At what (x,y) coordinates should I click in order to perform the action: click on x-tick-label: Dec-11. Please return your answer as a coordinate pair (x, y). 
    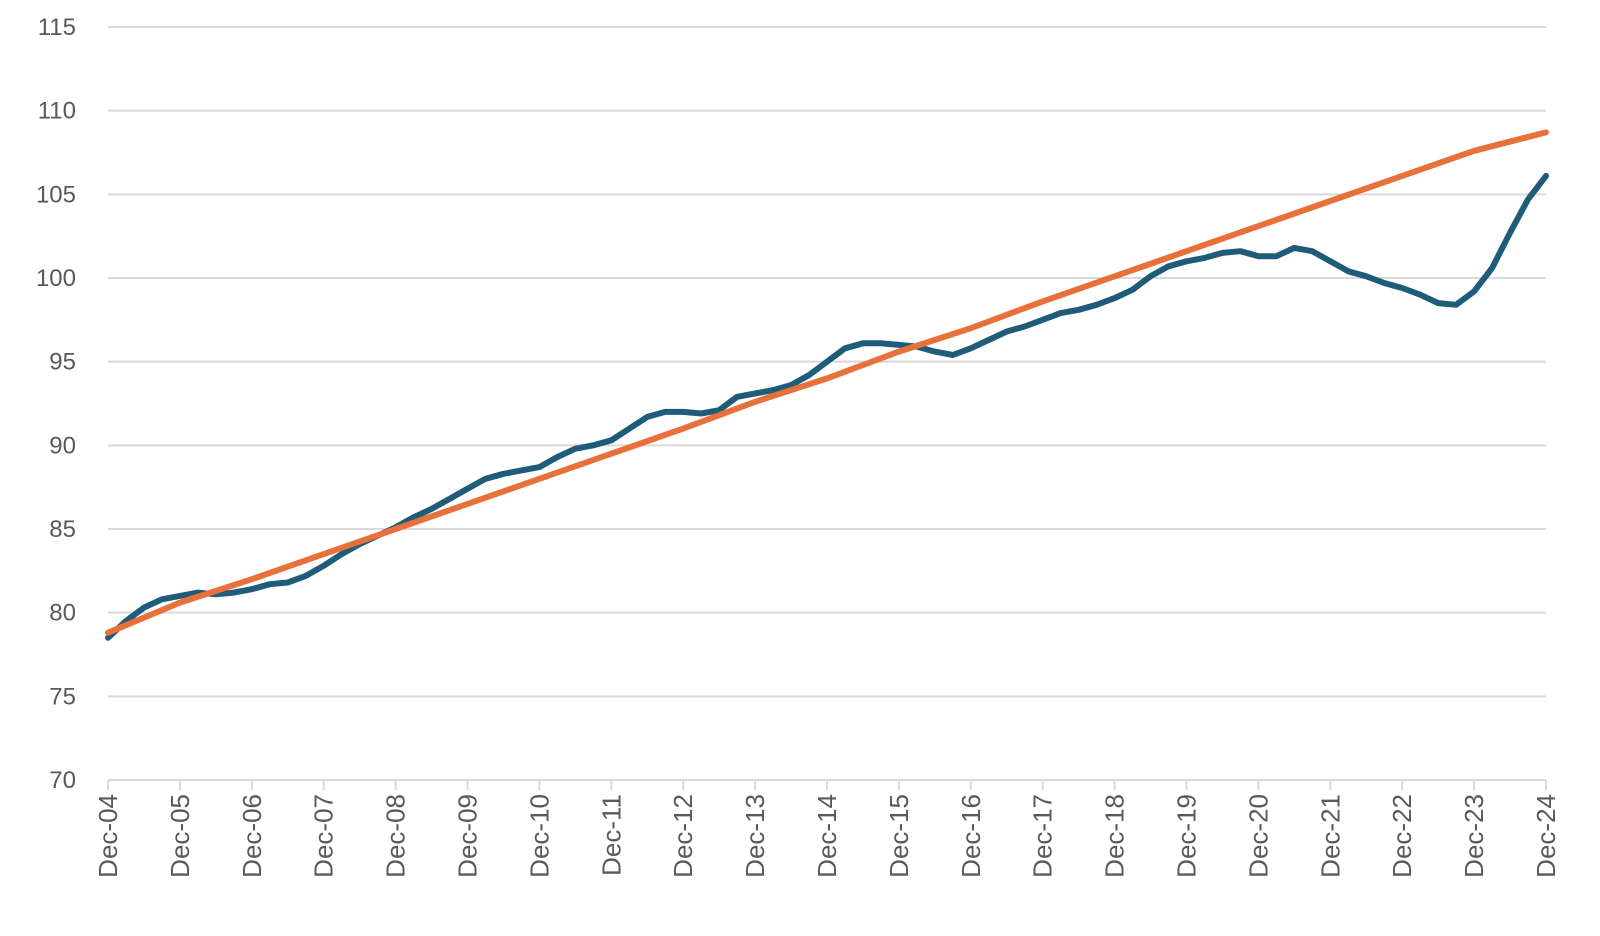
    Looking at the image, I should click on (611, 835).